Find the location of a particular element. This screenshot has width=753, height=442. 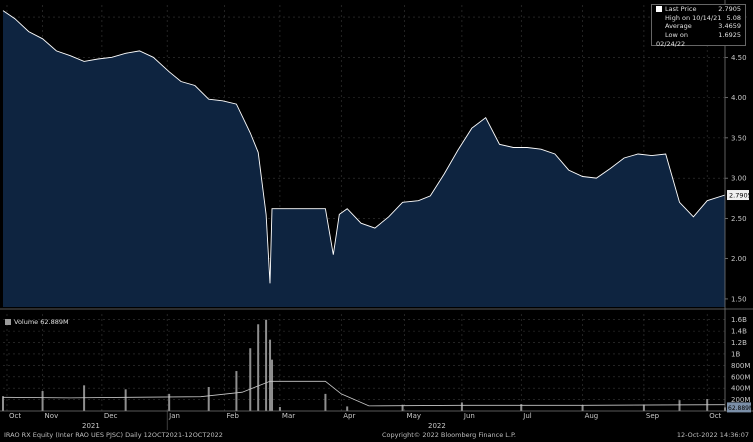

volume-y-tick-label: 400M is located at coordinates (740, 389).